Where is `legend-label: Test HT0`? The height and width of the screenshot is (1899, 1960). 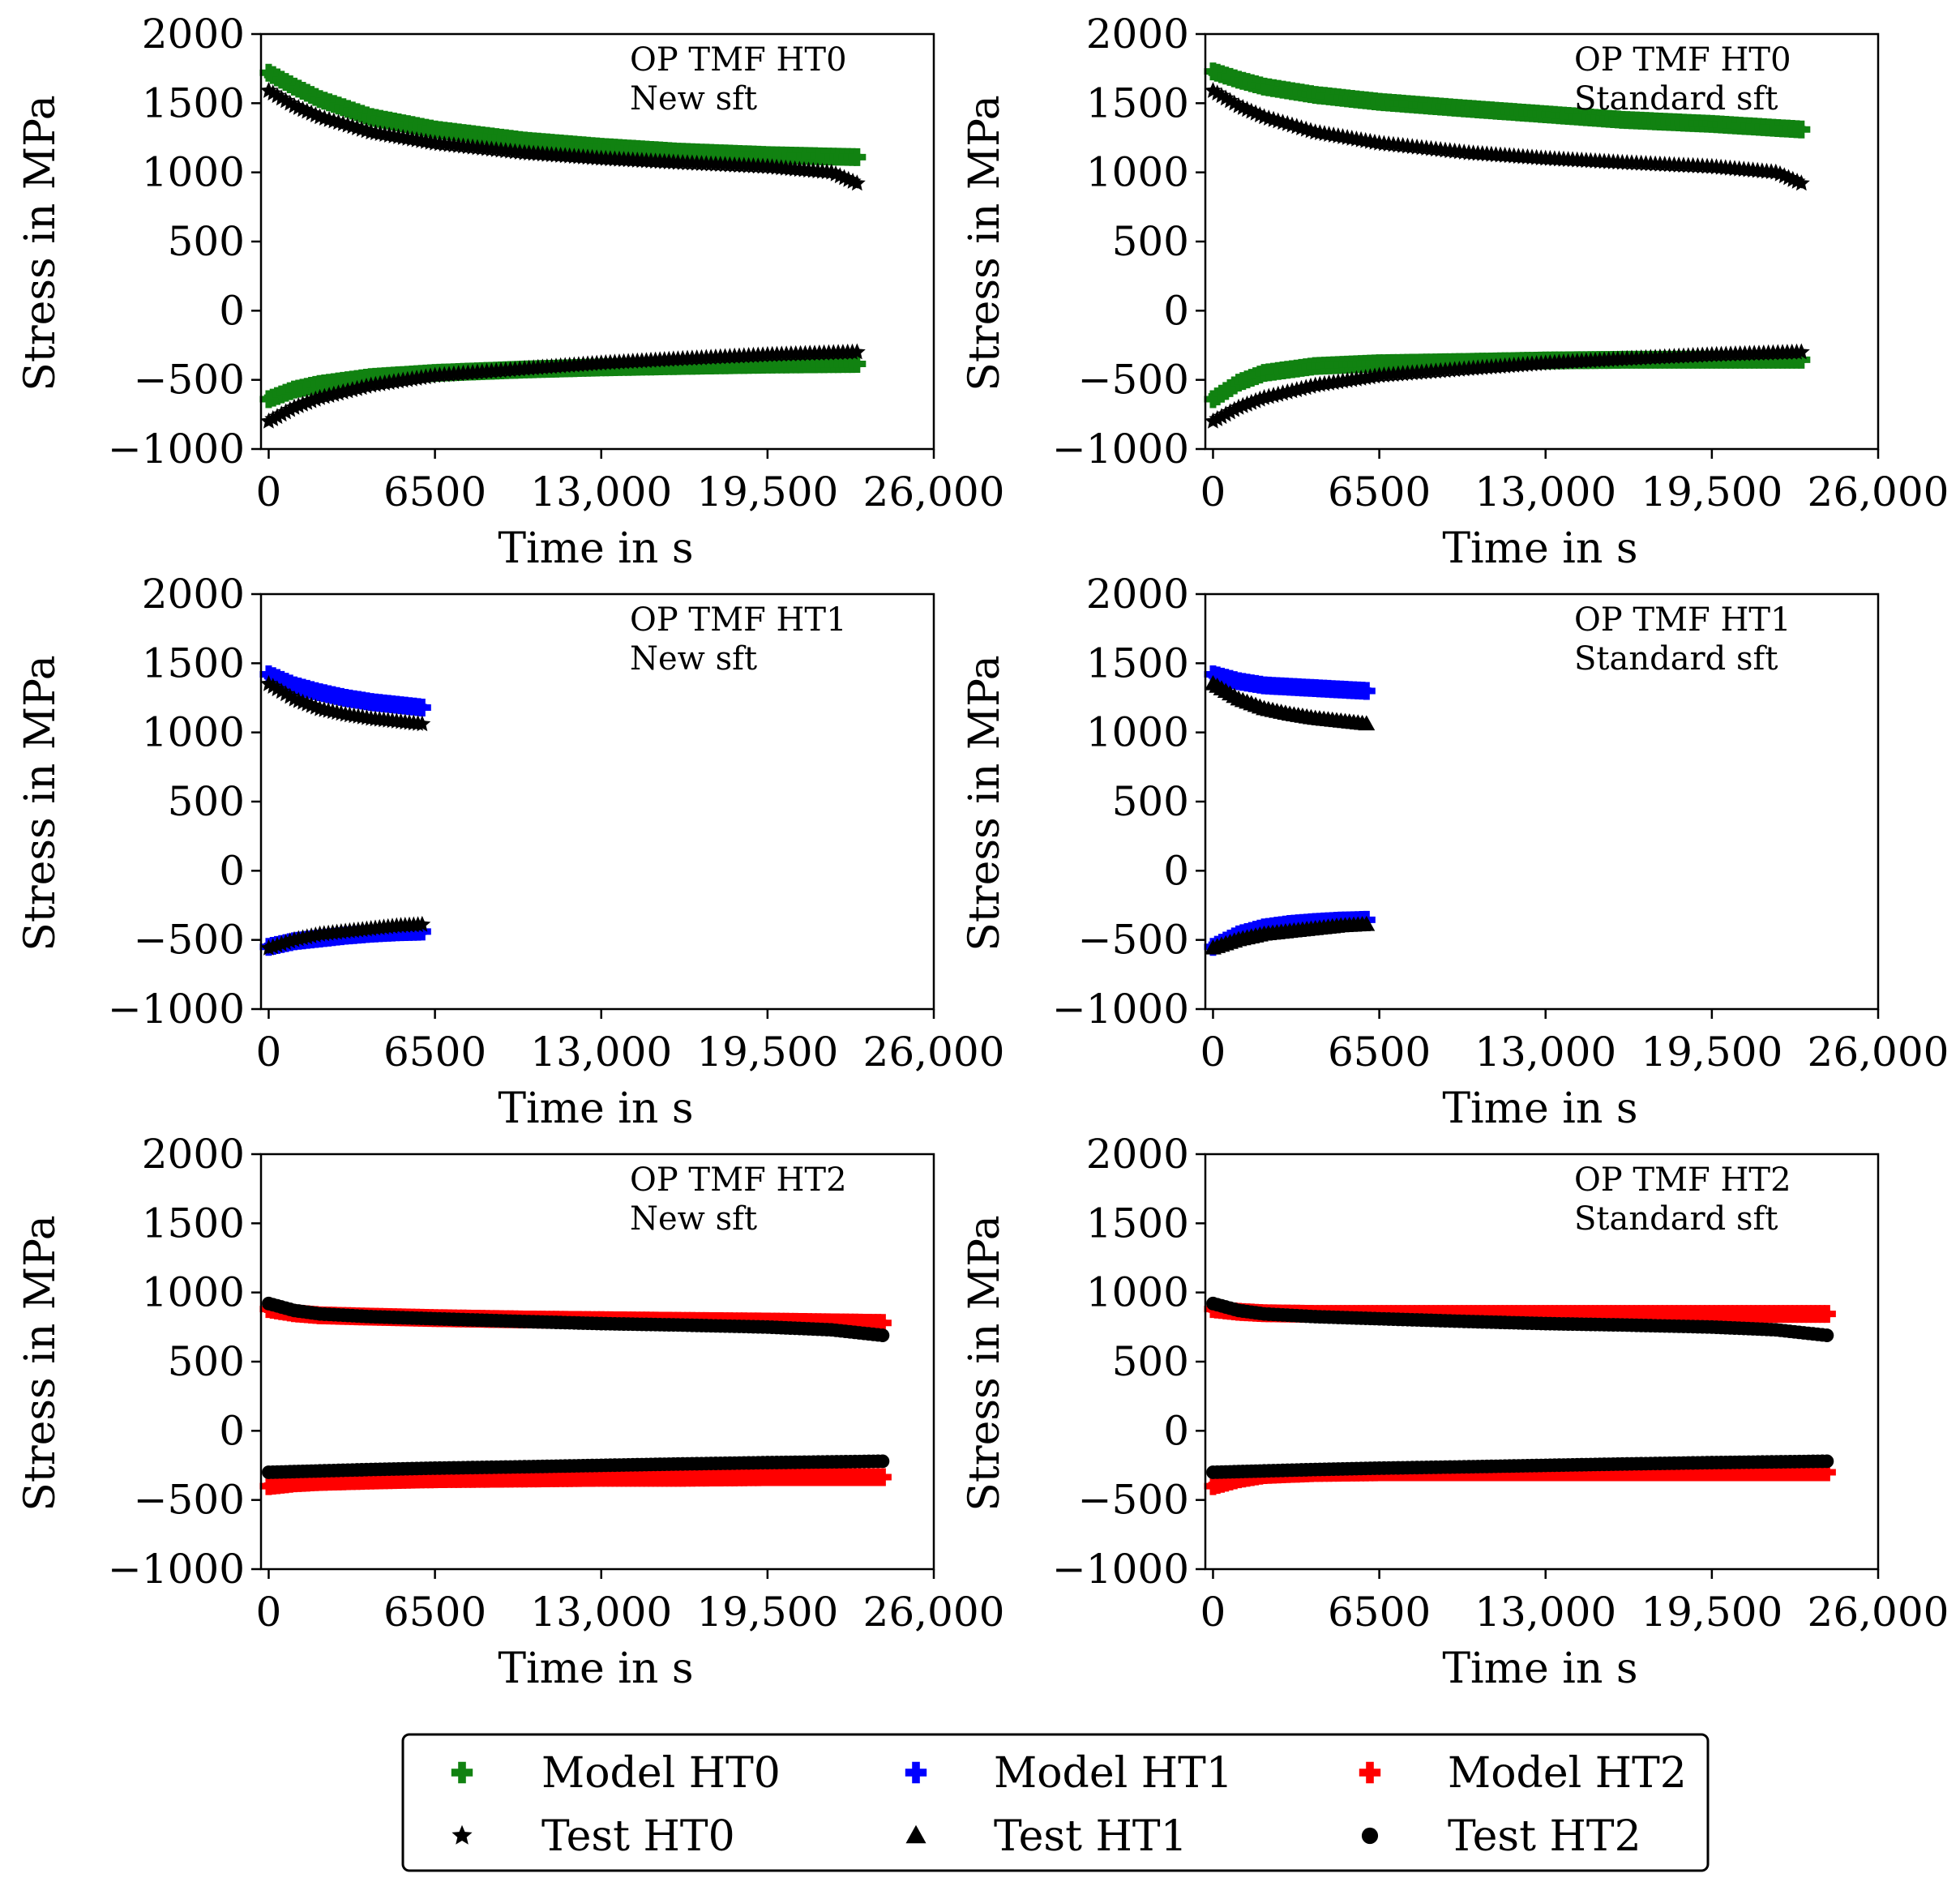 legend-label: Test HT0 is located at coordinates (638, 1836).